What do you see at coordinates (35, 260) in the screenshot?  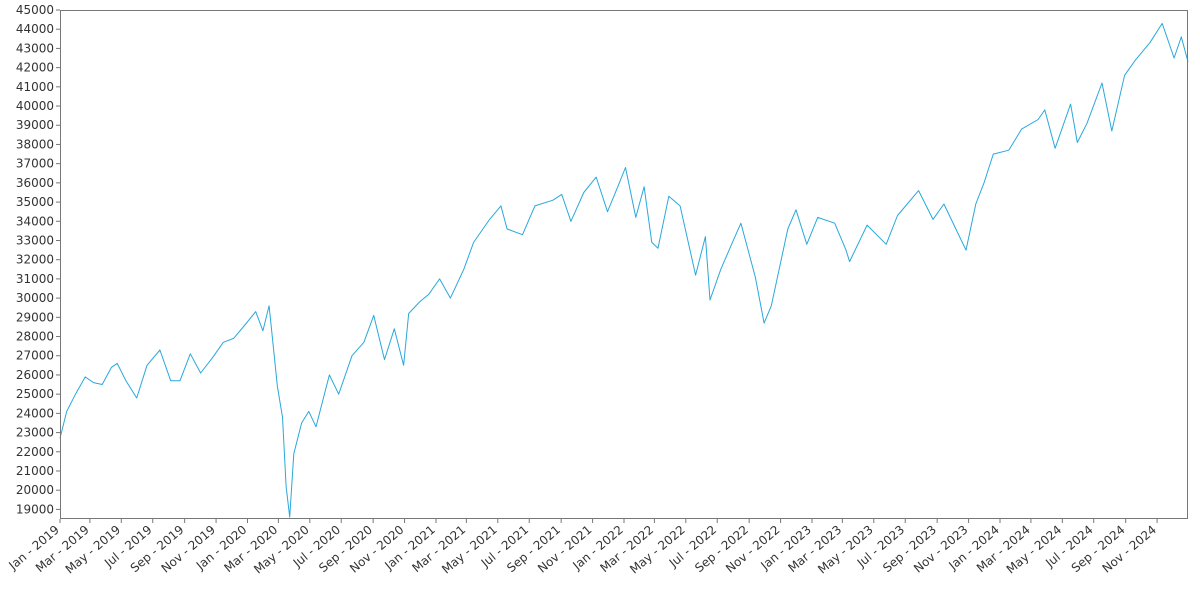 I see `y-tick-label: 32000` at bounding box center [35, 260].